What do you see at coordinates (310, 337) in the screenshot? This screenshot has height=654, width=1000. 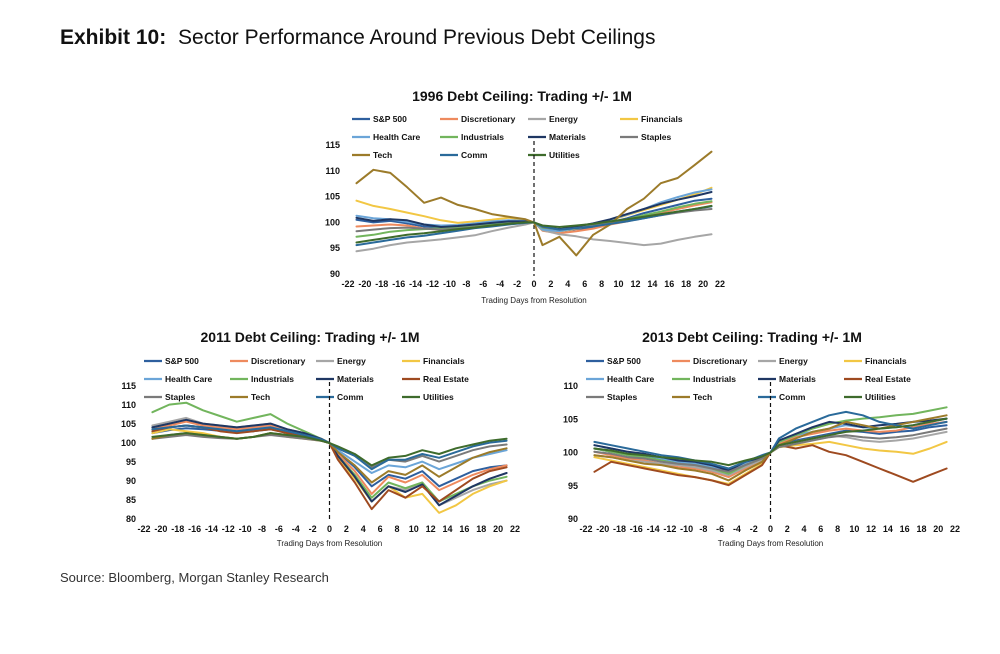 I see `chart-title: 2011 Debt Ceiling: Trading +/- 1M` at bounding box center [310, 337].